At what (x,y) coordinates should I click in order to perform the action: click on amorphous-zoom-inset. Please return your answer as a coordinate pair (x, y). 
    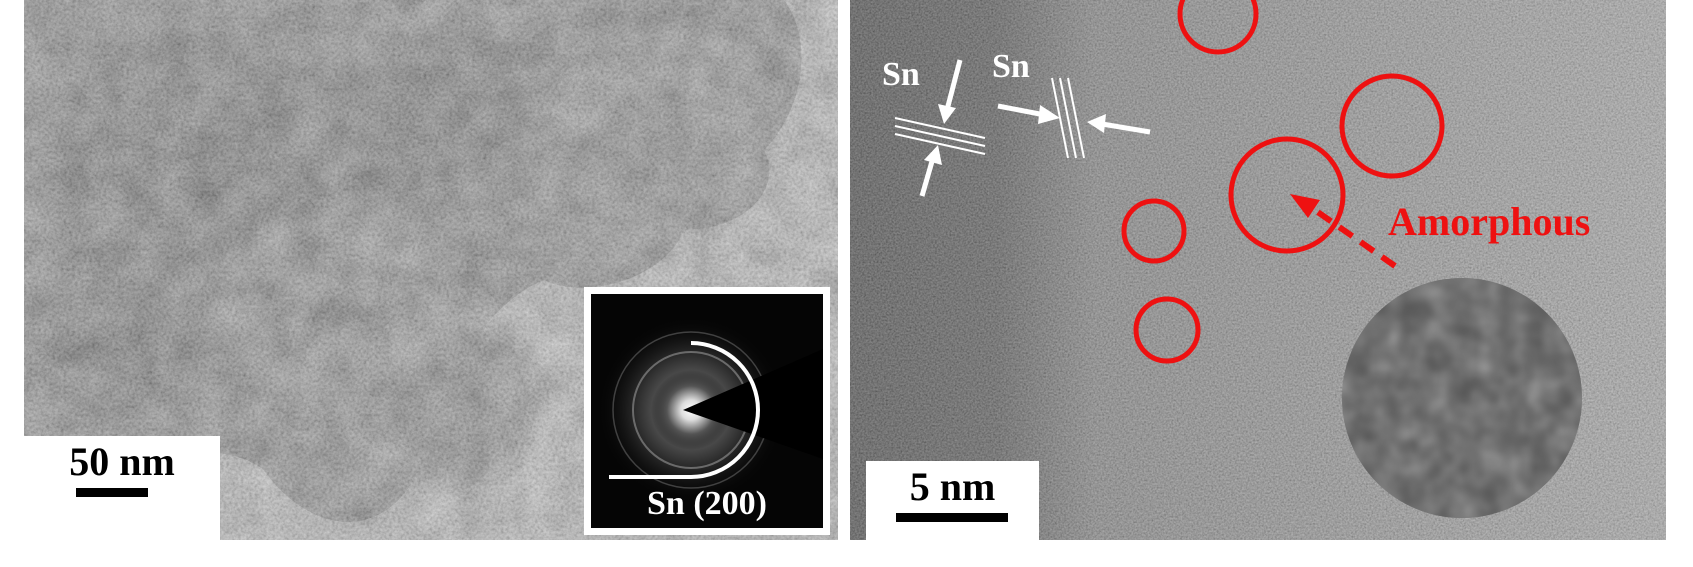
    Looking at the image, I should click on (1462, 398).